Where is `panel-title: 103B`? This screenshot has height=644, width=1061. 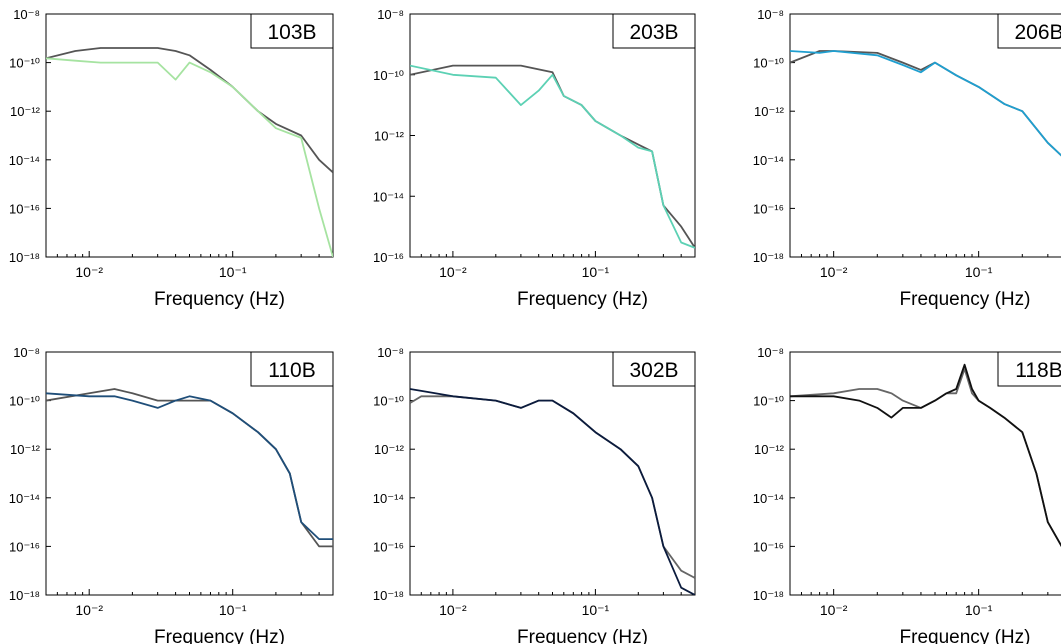
panel-title: 103B is located at coordinates (291, 32).